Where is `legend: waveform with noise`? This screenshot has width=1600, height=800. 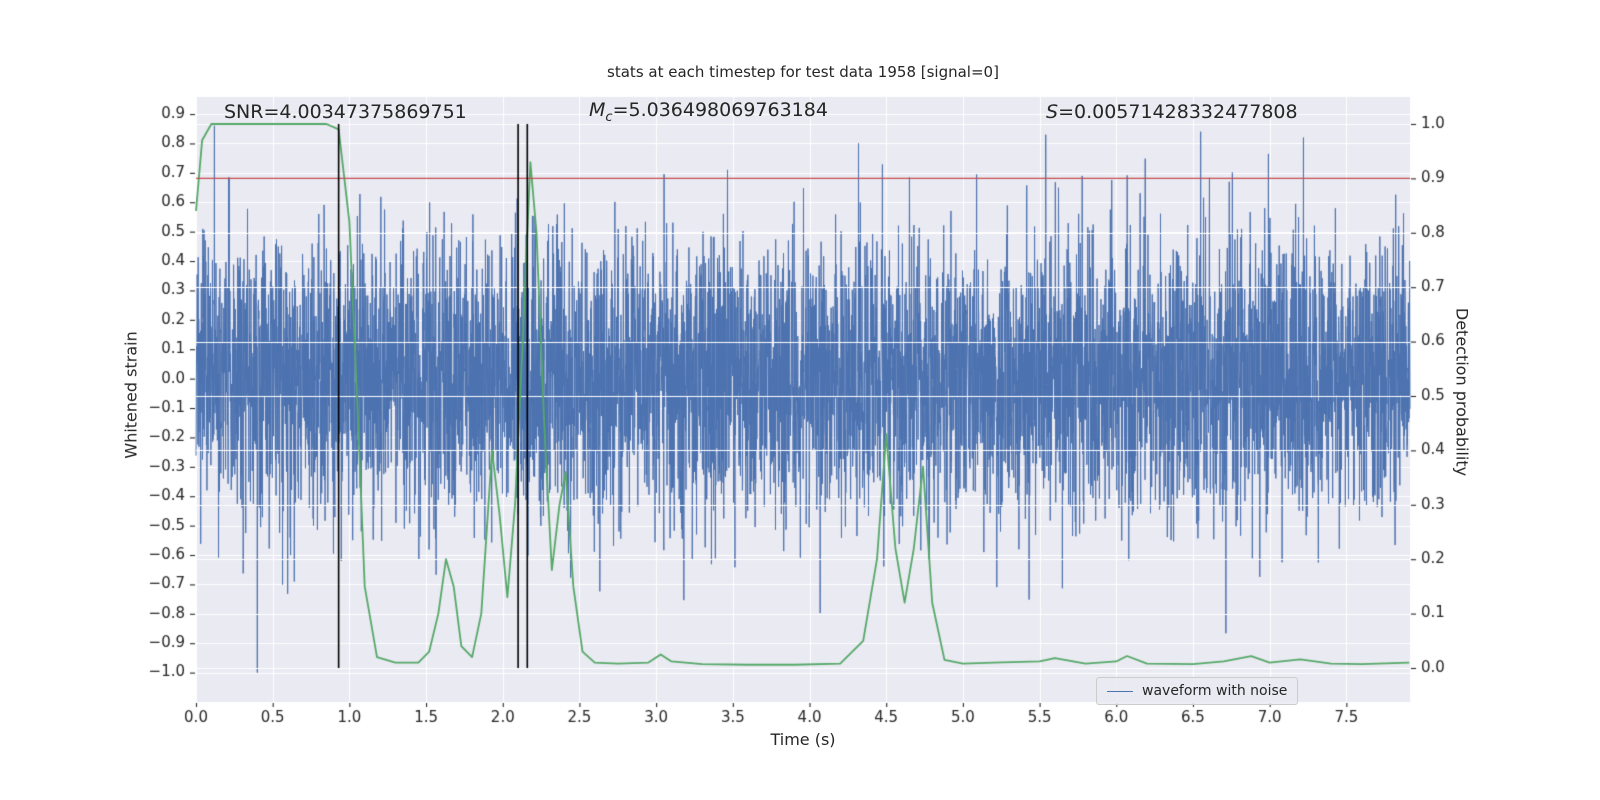
legend: waveform with noise is located at coordinates (1197, 691).